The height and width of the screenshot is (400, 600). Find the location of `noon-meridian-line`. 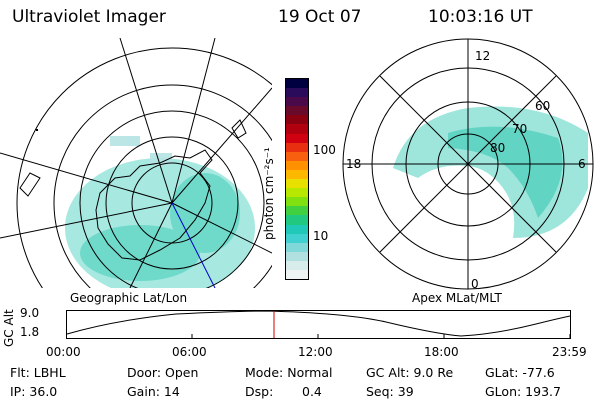

noon-meridian-line is located at coordinates (193, 245).